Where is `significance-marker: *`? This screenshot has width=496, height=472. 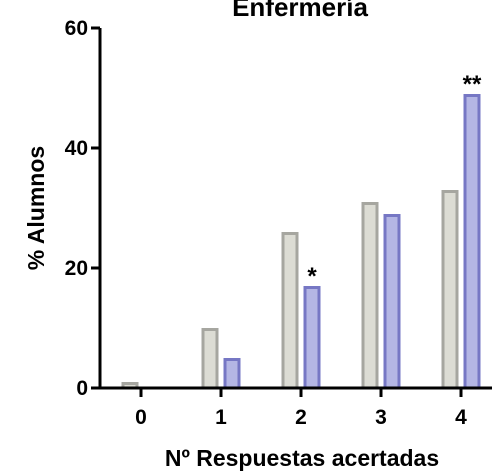 significance-marker: * is located at coordinates (312, 276).